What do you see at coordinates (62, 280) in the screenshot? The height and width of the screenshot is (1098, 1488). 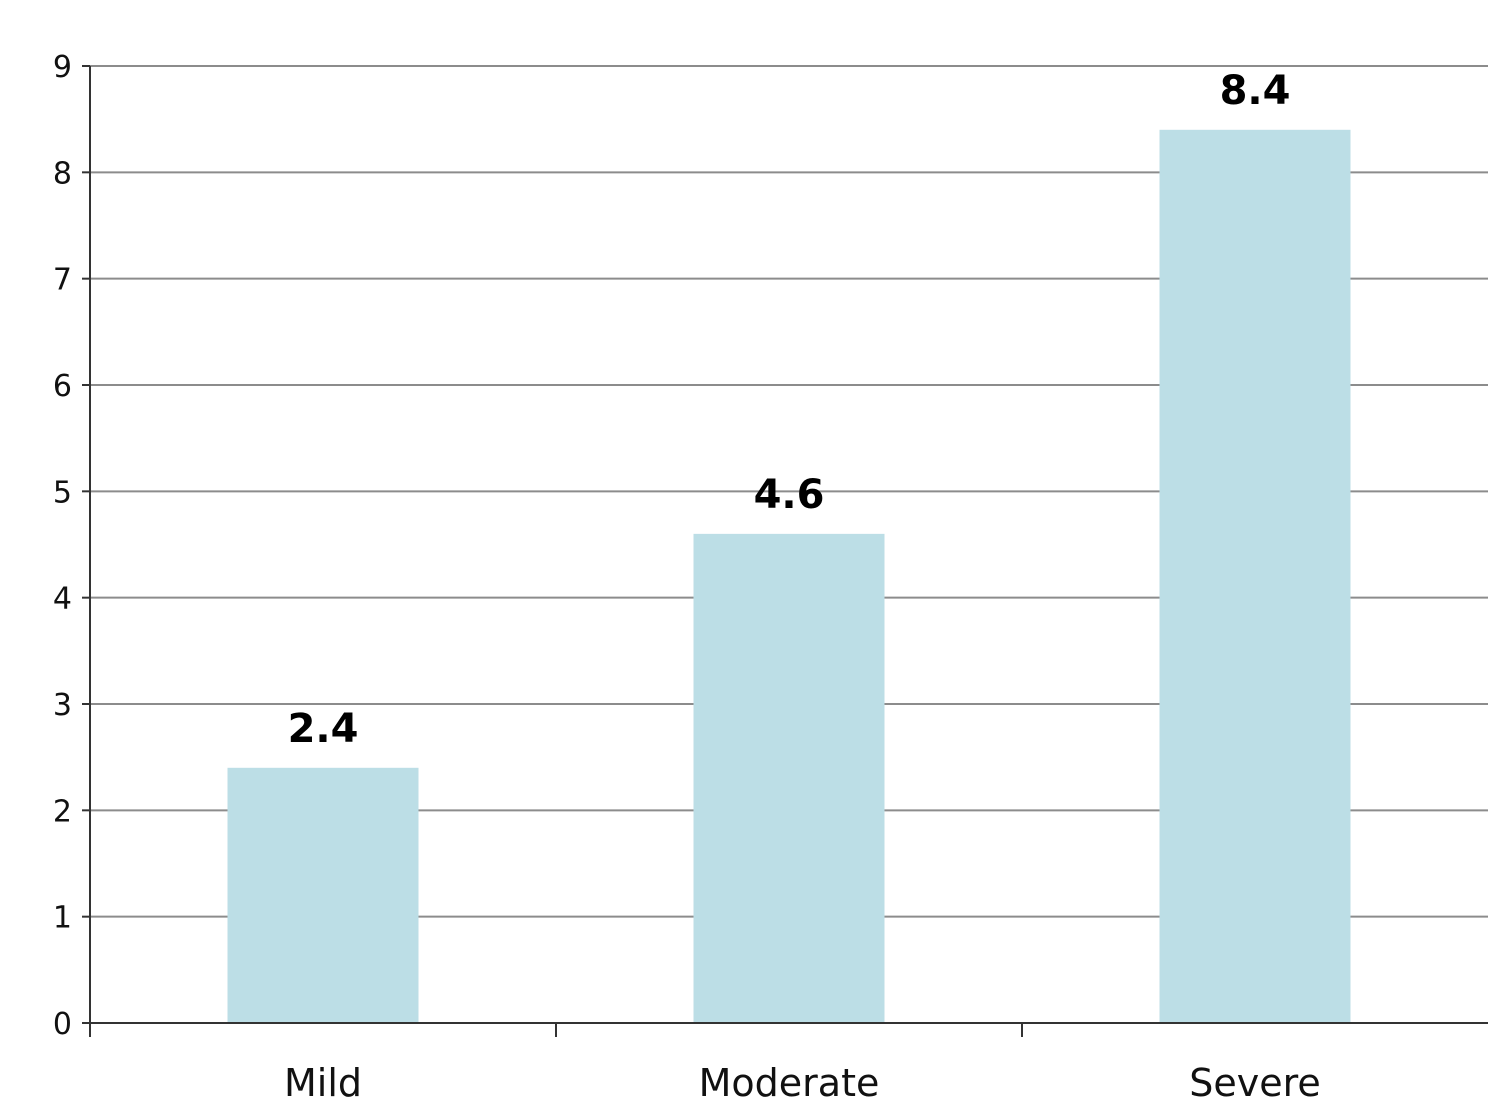 I see `y-tick-label: 7` at bounding box center [62, 280].